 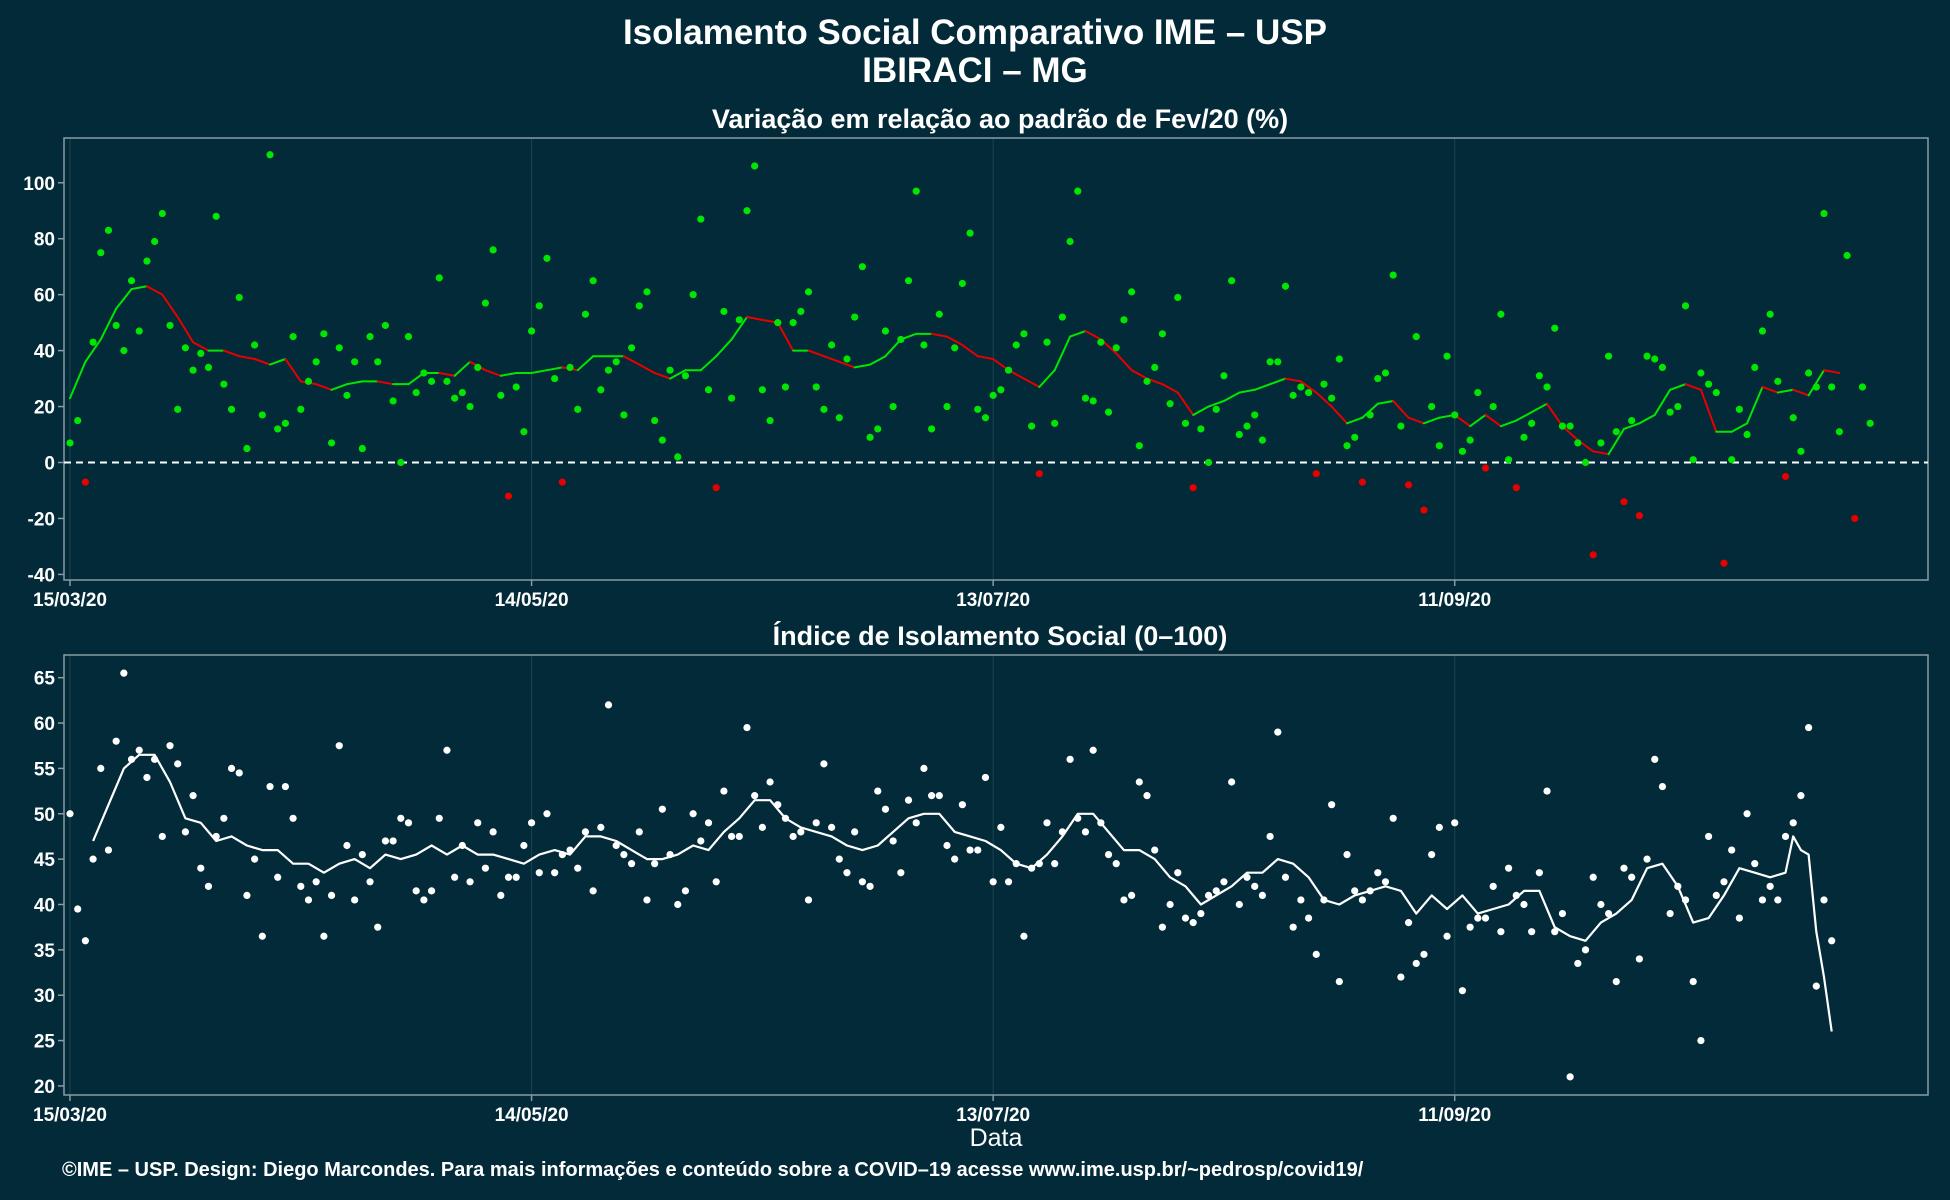 I want to click on y-tick-label: 80, so click(x=44, y=240).